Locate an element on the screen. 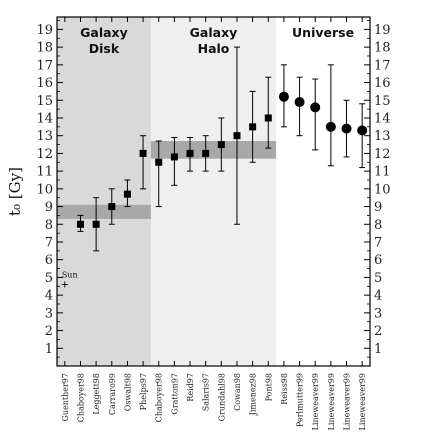  category-label: Phelps97 is located at coordinates (143, 391).